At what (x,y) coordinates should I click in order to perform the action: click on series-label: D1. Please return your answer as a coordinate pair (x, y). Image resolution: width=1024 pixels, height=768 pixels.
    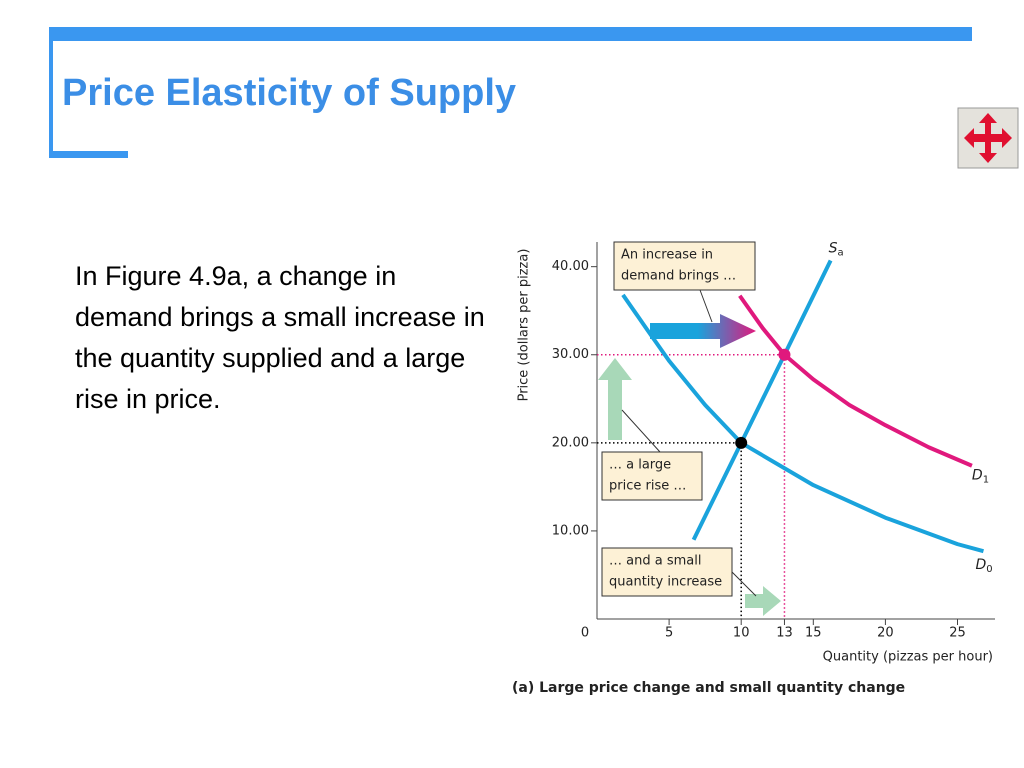
    Looking at the image, I should click on (980, 477).